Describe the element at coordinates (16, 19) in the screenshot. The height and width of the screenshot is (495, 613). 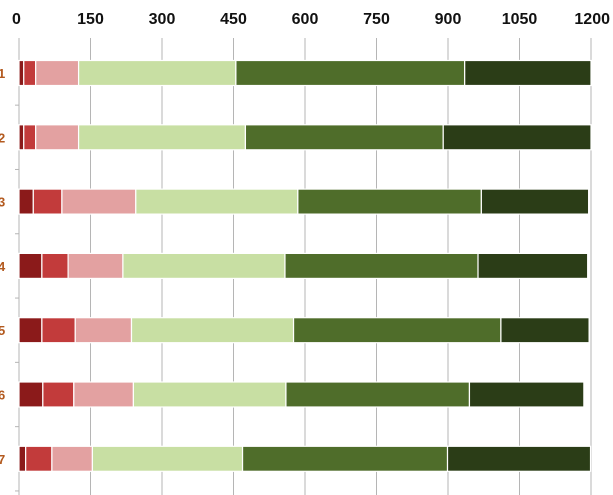
I see `x-tick-label-0: 0` at that location.